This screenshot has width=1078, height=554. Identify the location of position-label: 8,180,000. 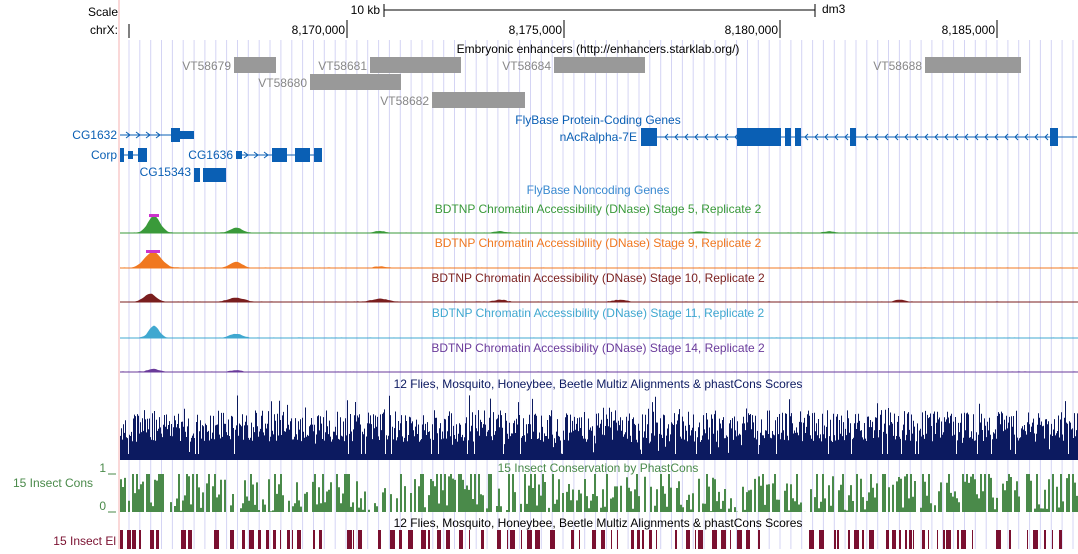
(752, 30).